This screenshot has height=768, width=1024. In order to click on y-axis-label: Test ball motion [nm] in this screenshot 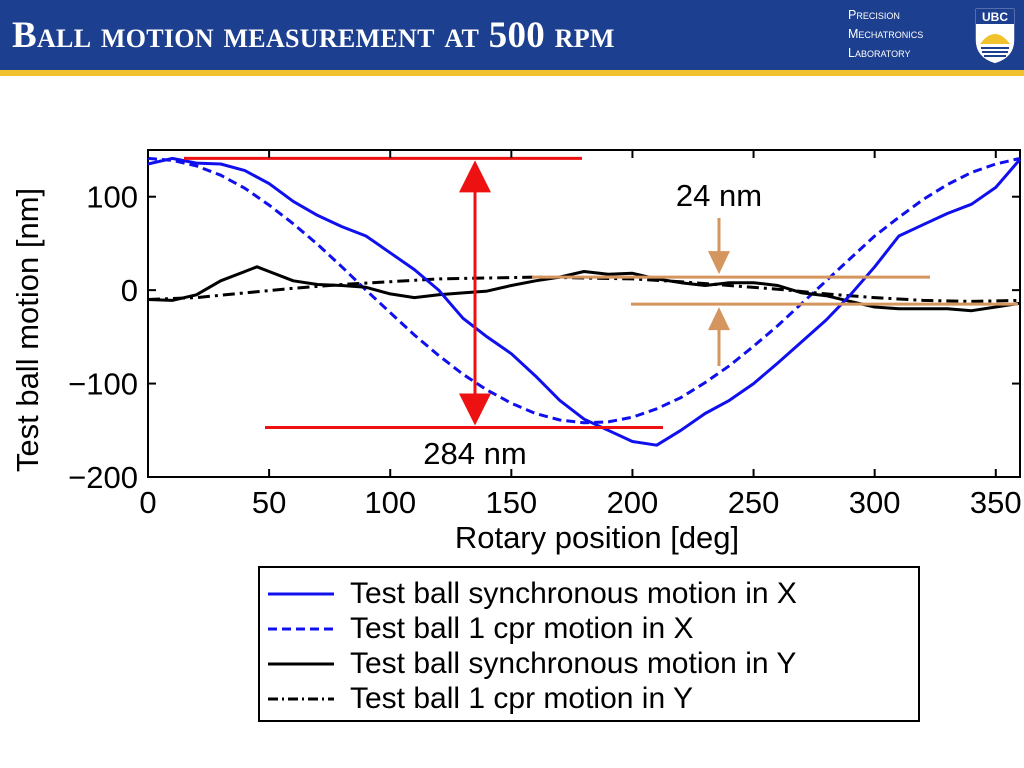, I will do `click(27, 330)`.